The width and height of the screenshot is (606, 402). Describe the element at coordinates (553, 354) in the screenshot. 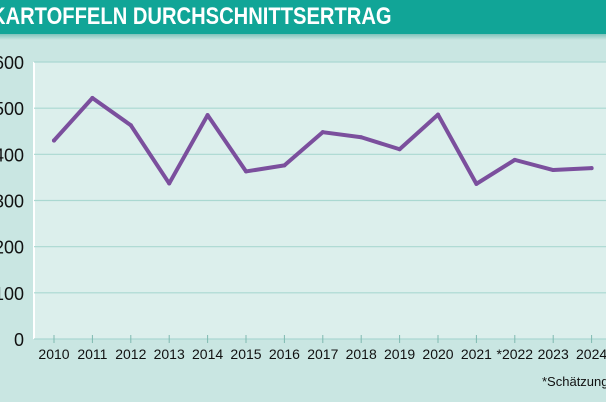

I see `x-tick-label: 2023` at that location.